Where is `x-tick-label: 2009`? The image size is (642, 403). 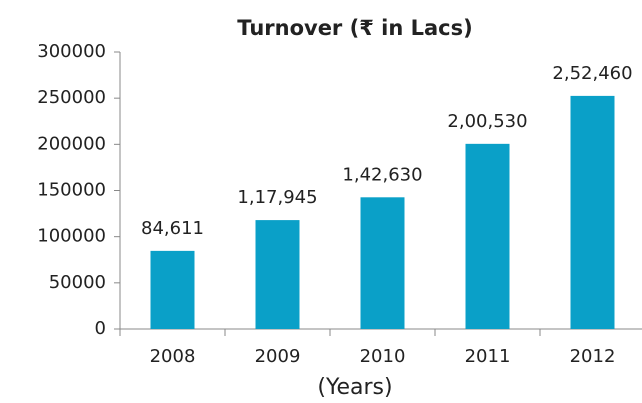 x-tick-label: 2009 is located at coordinates (278, 356).